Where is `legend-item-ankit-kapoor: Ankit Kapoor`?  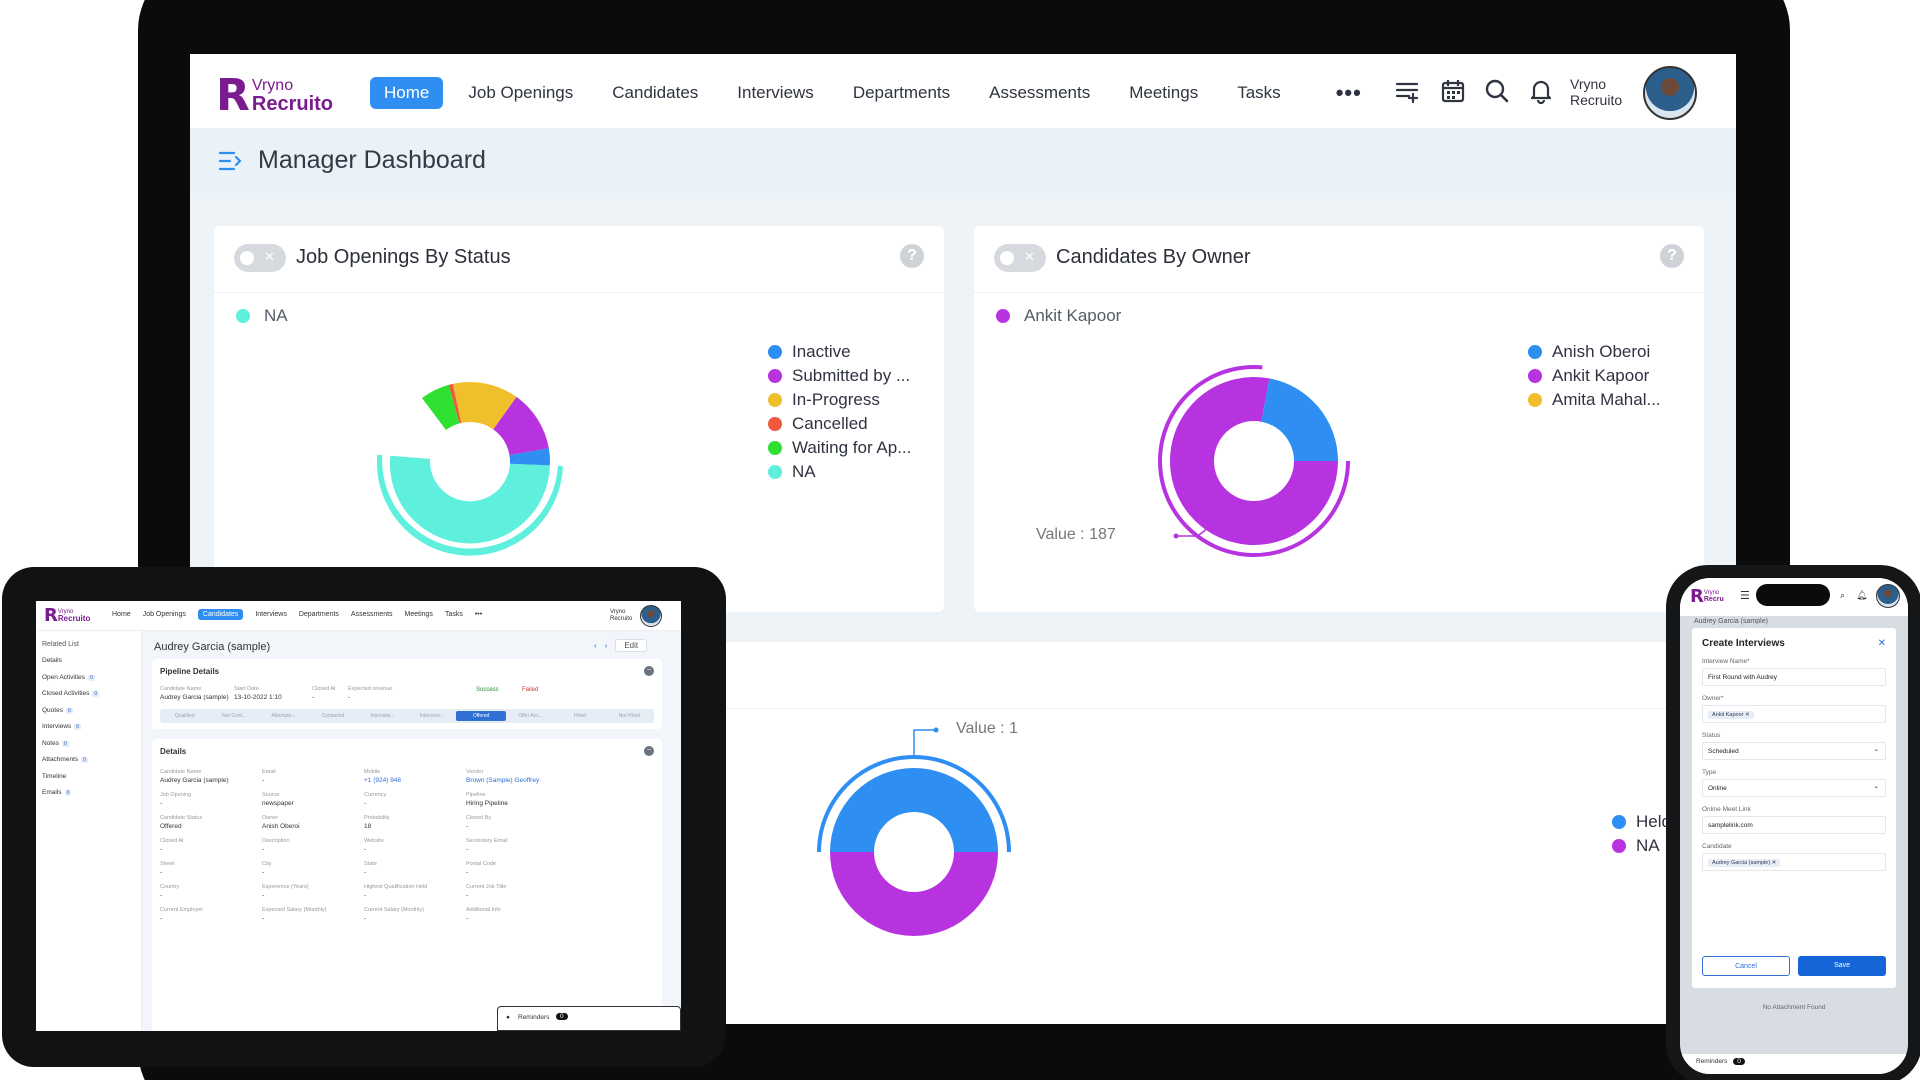 legend-item-ankit-kapoor: Ankit Kapoor is located at coordinates (1594, 376).